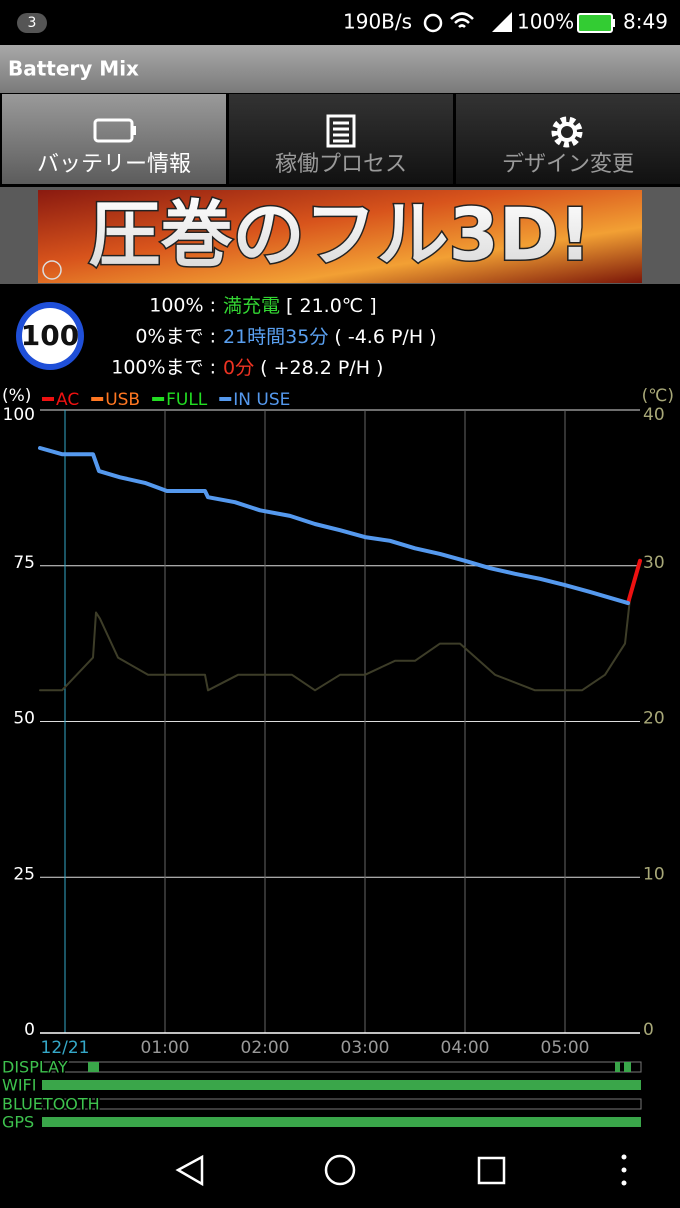  I want to click on wifi-icon, so click(462, 20).